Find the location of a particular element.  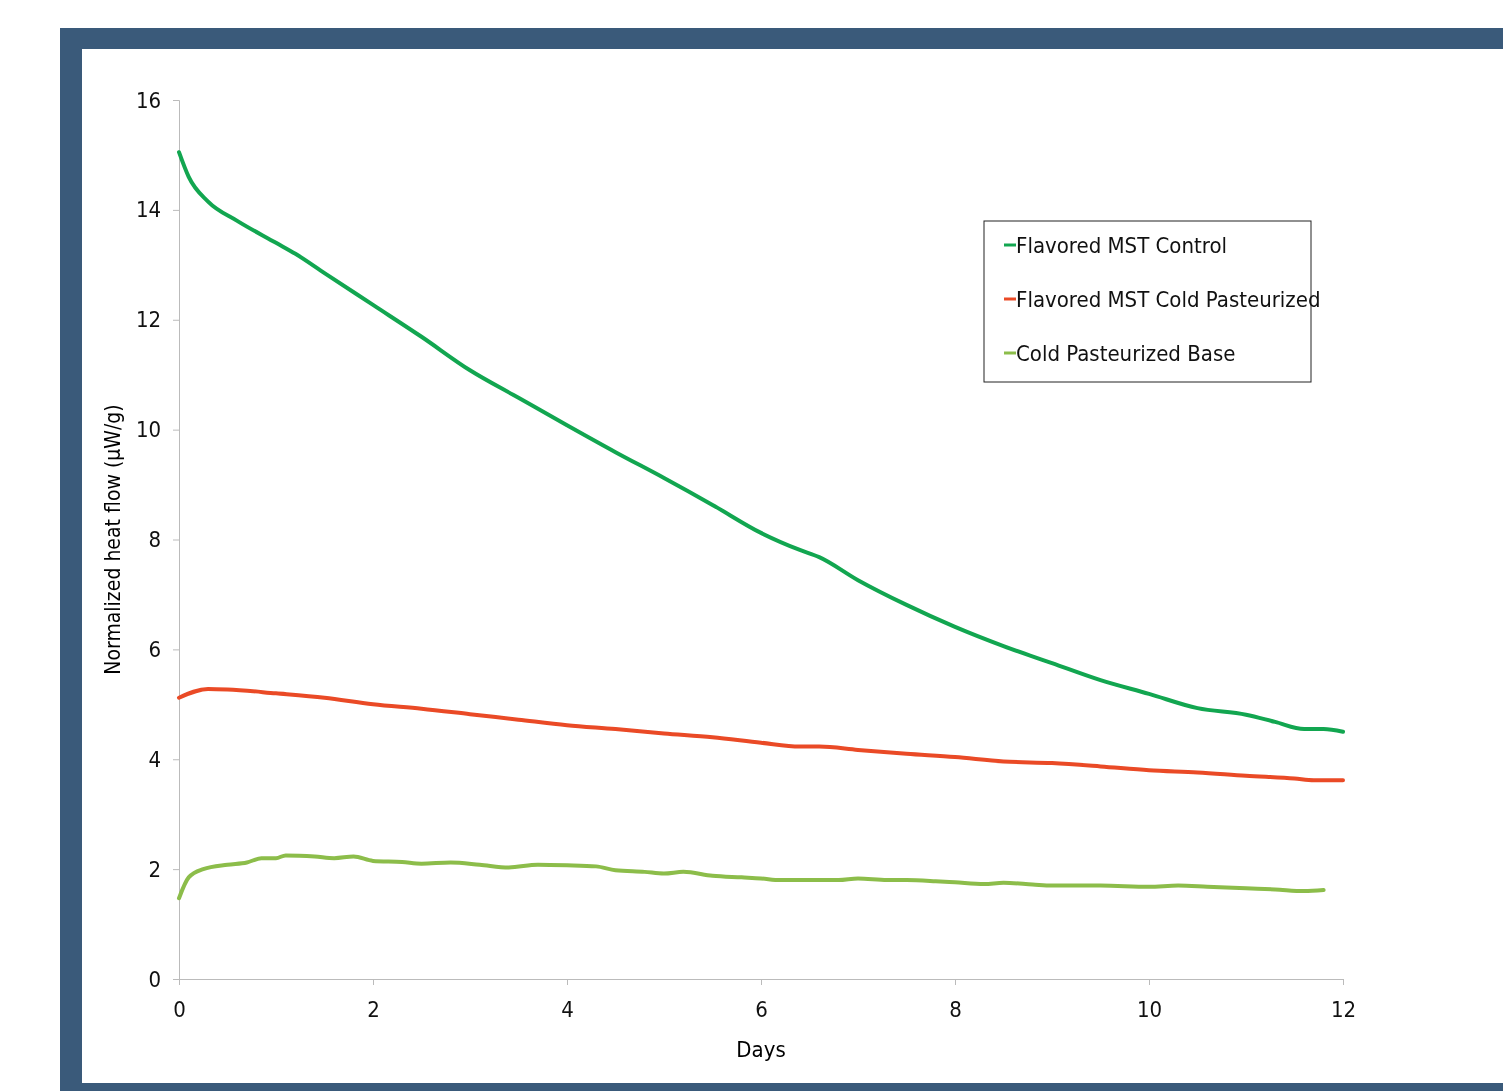

y-tick-label: 10 is located at coordinates (149, 430).